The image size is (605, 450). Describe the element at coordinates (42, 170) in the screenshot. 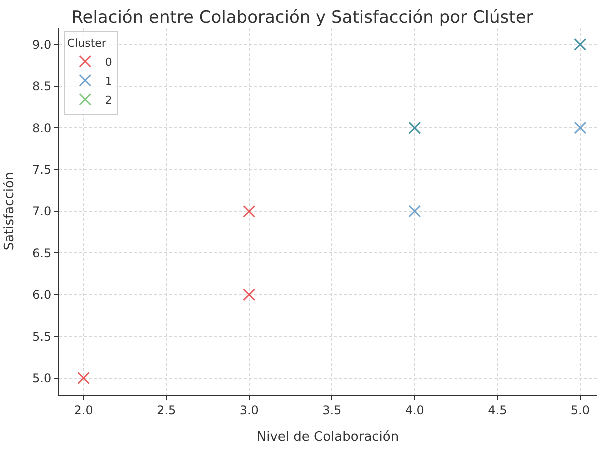

I see `y-tick-label: 7.5` at that location.